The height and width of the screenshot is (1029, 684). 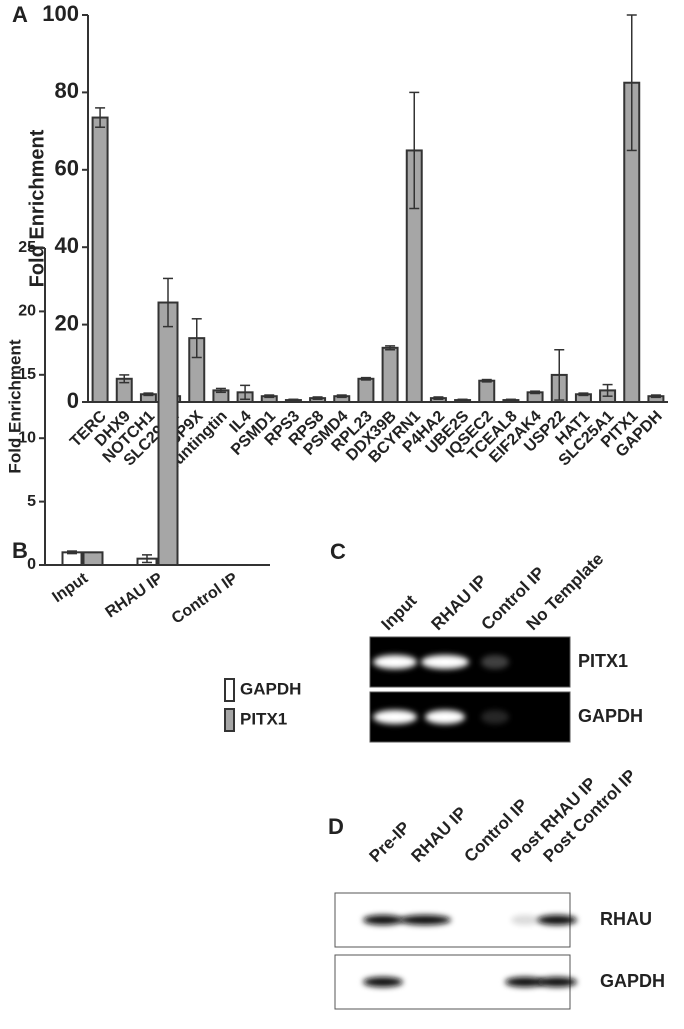 I want to click on x-tick-label: Control IP, so click(x=205, y=599).